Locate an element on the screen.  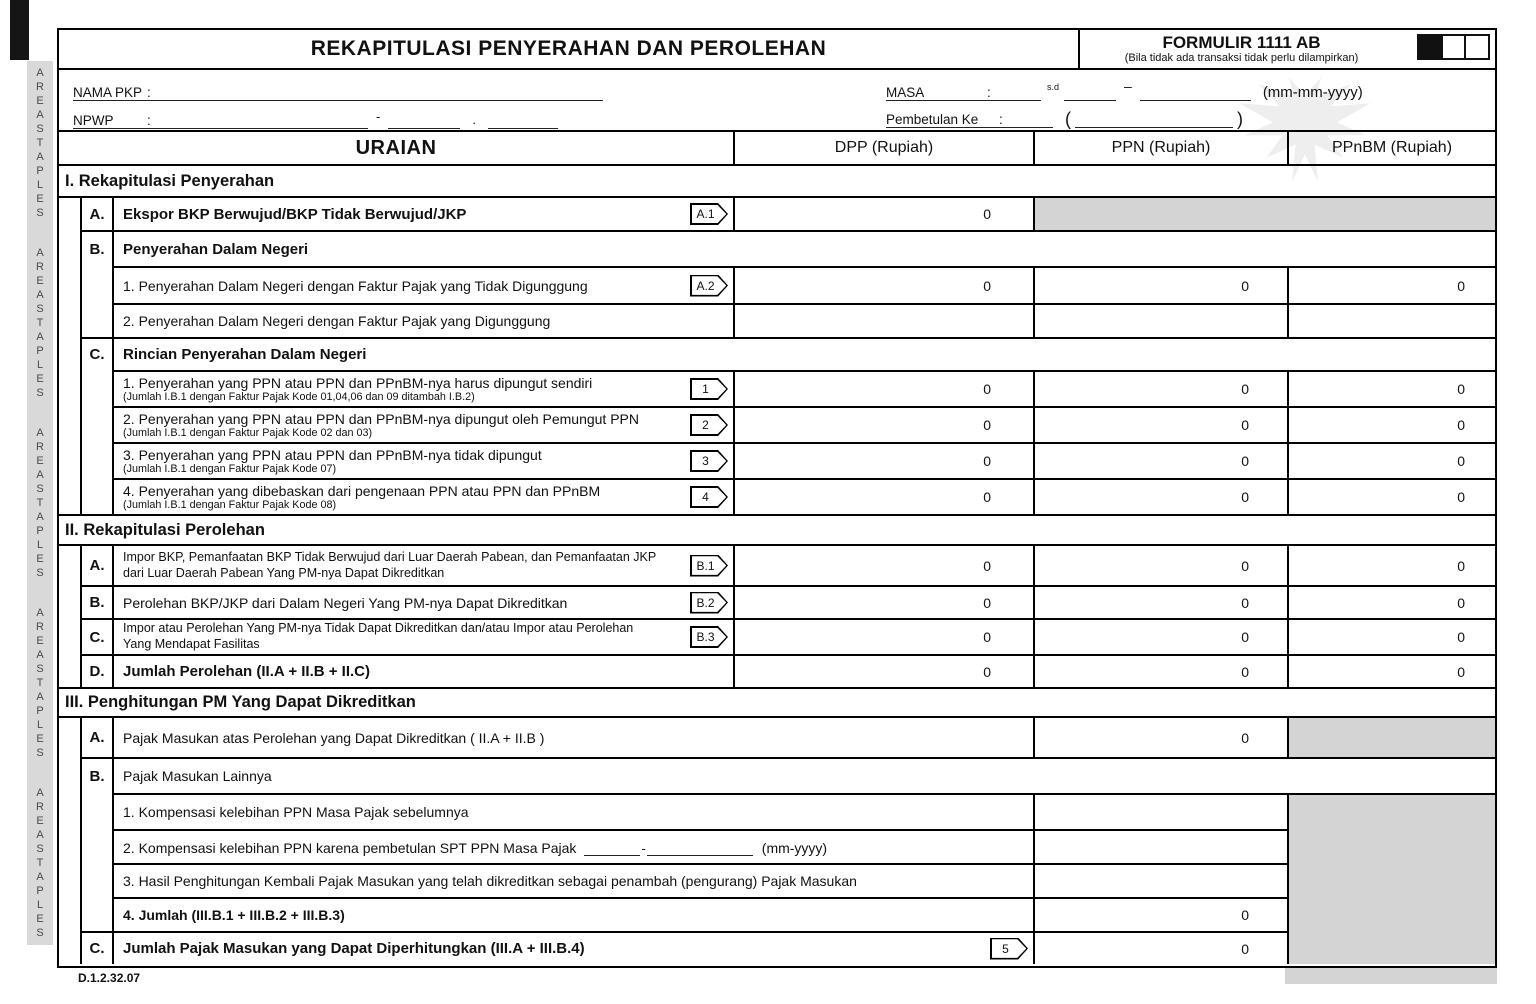
header-info-region: NAMA PKP : NPWP : - . MASA : is located at coordinates (777, 100).